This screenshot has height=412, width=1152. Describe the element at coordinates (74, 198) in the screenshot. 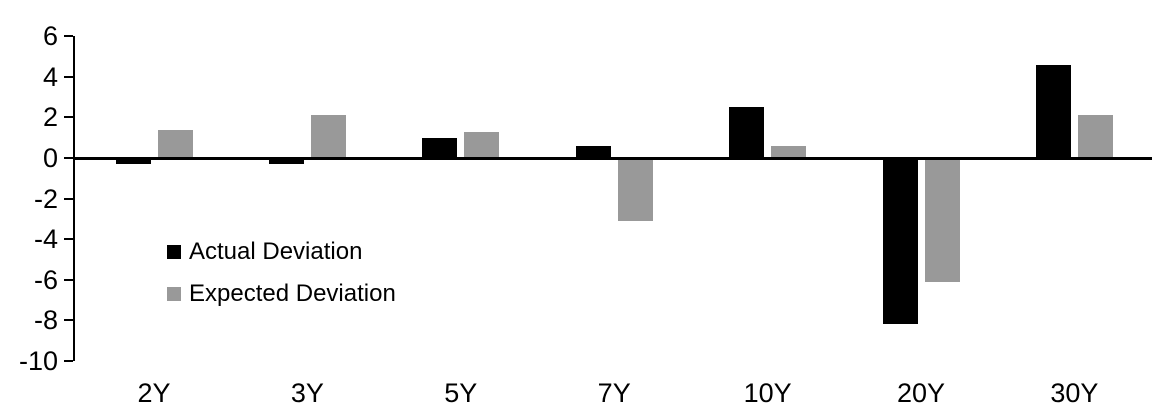

I see `y-axis-line` at that location.